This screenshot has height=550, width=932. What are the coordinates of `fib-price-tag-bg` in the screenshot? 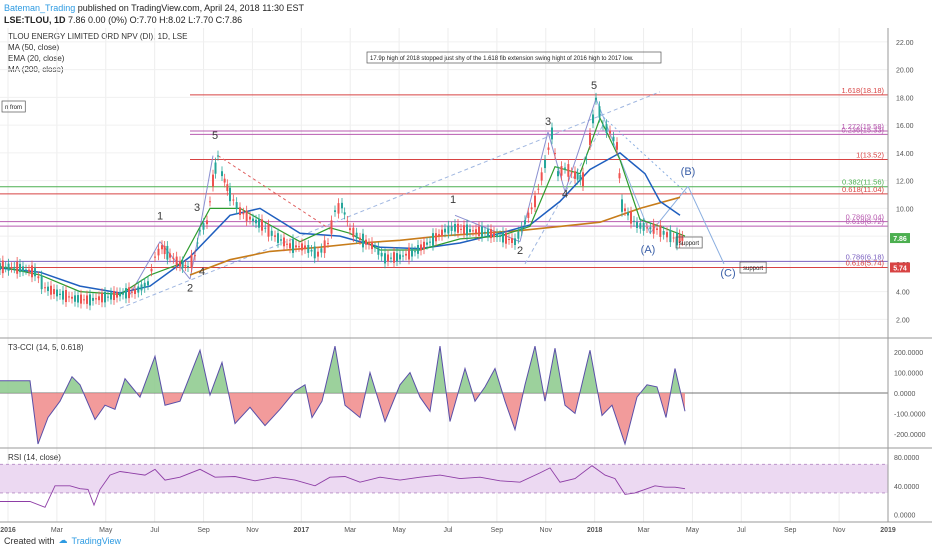 It's located at (900, 267).